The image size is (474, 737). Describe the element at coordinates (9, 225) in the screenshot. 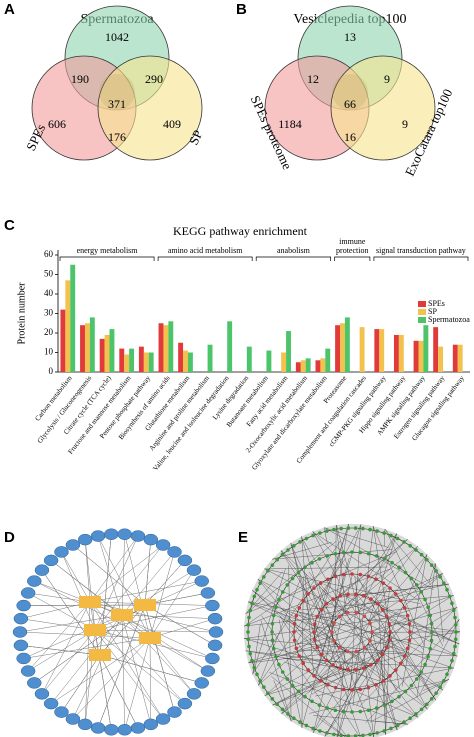

I see `panel-letter: C` at that location.